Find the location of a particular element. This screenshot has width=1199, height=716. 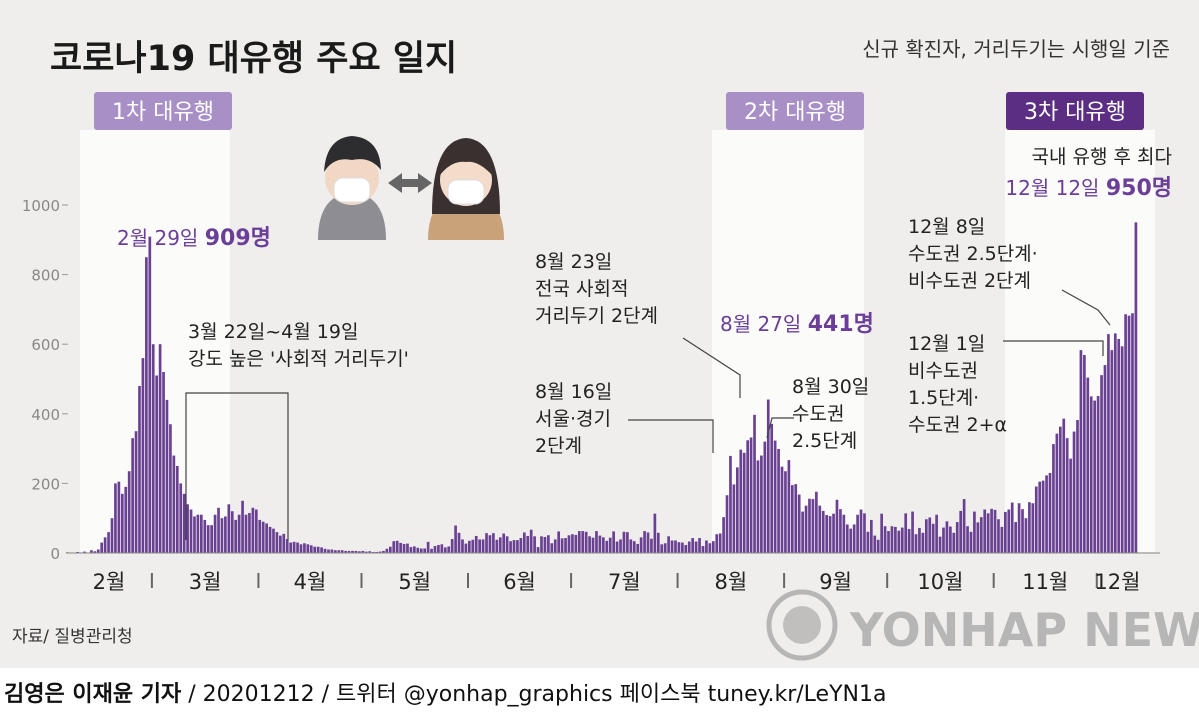

x-axis: 2월 3월 4월 5월 6월 7월 8월 9월 10월 11월 12월 is located at coordinates (617, 582).